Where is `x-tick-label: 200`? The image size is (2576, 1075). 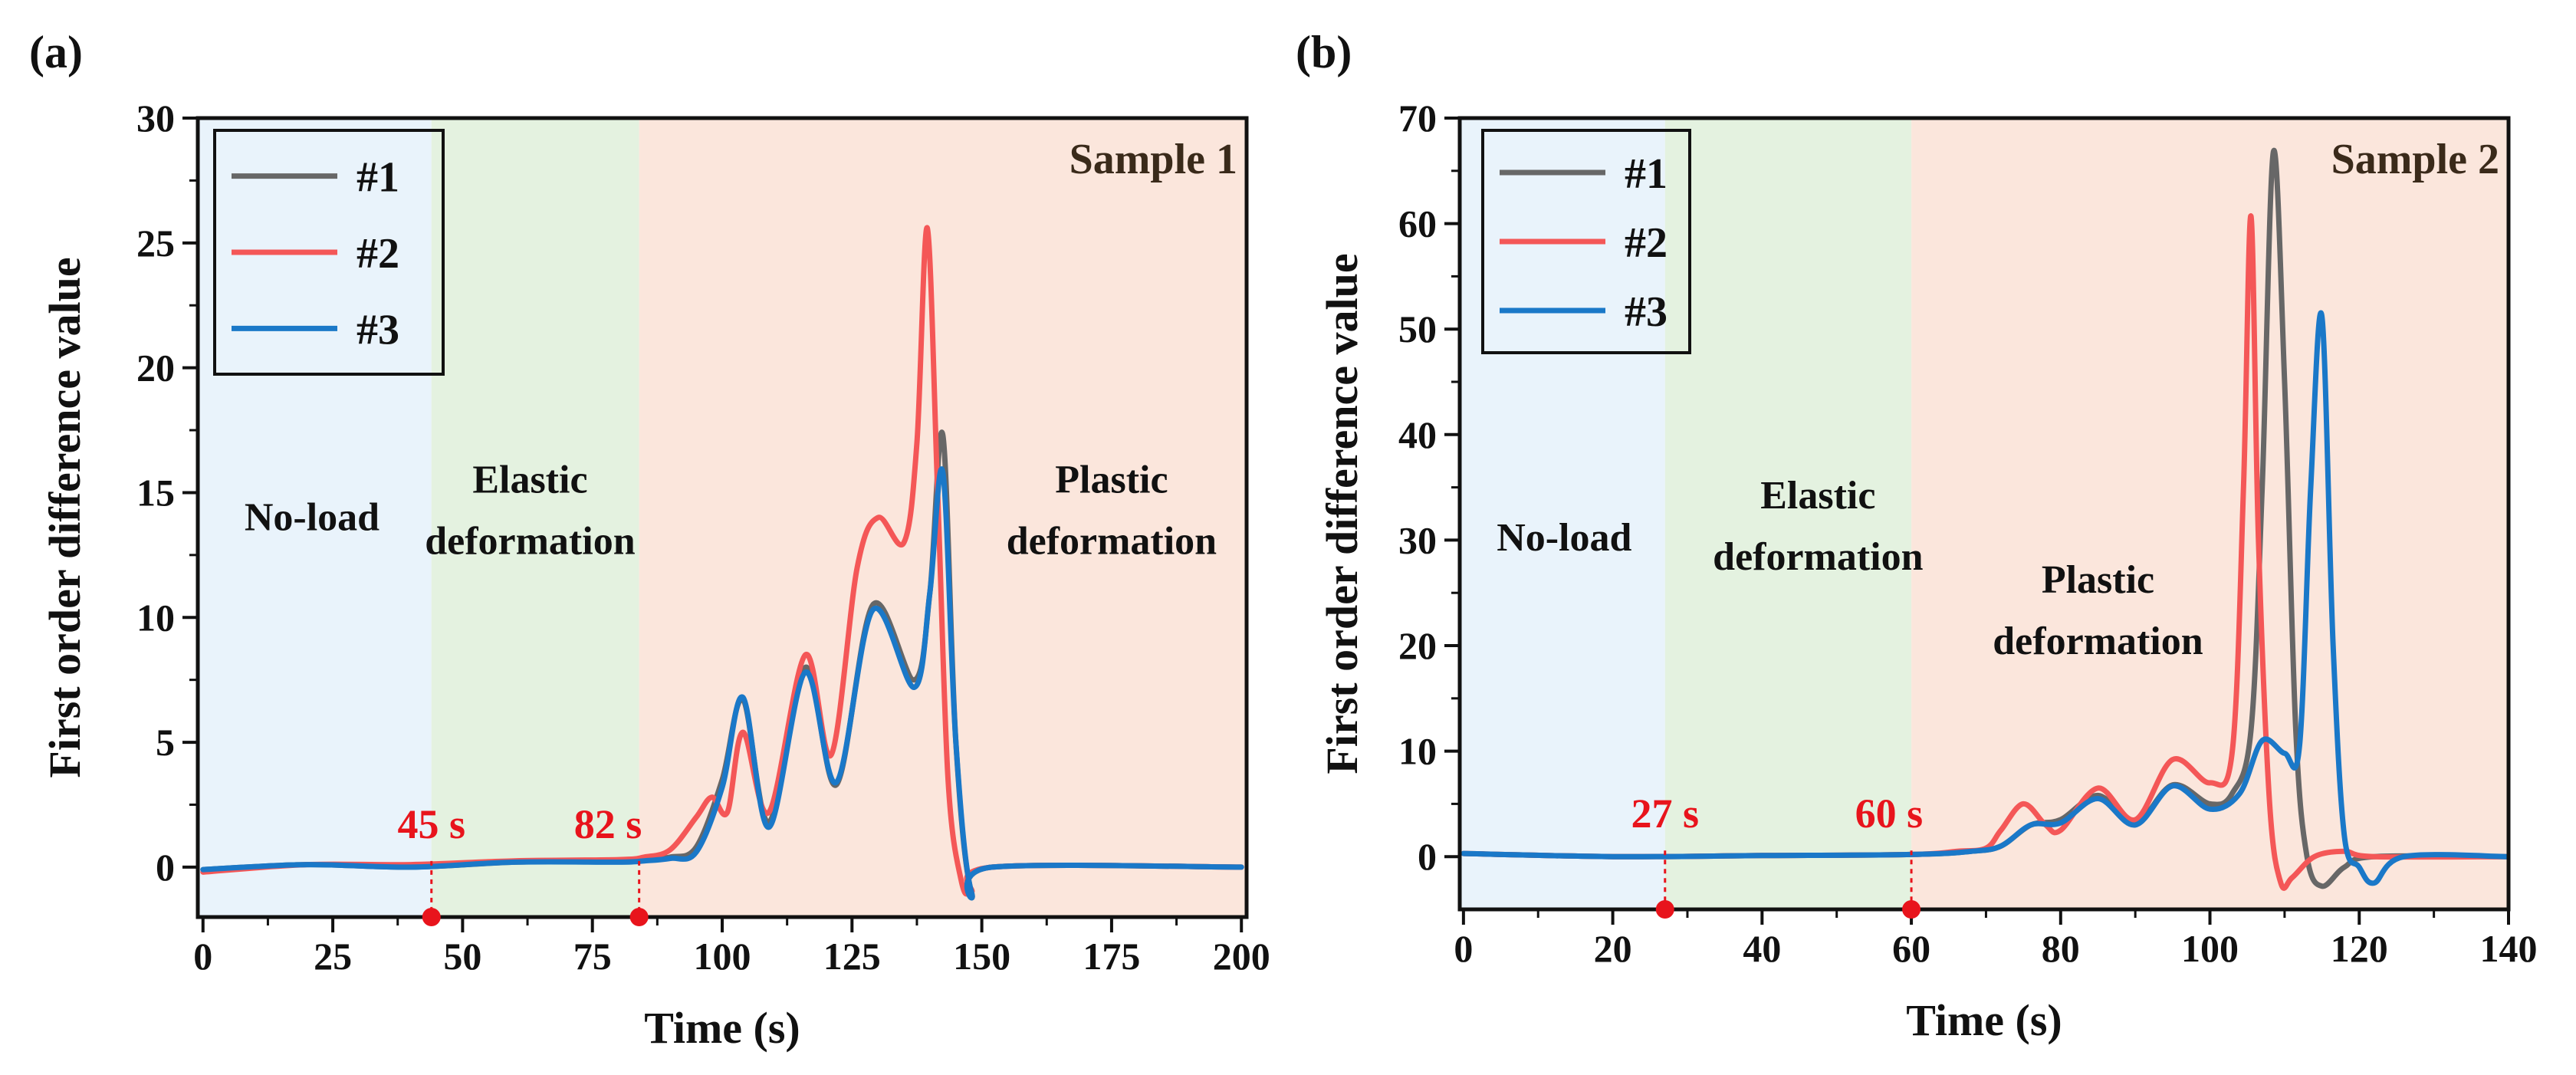
x-tick-label: 200 is located at coordinates (1241, 957).